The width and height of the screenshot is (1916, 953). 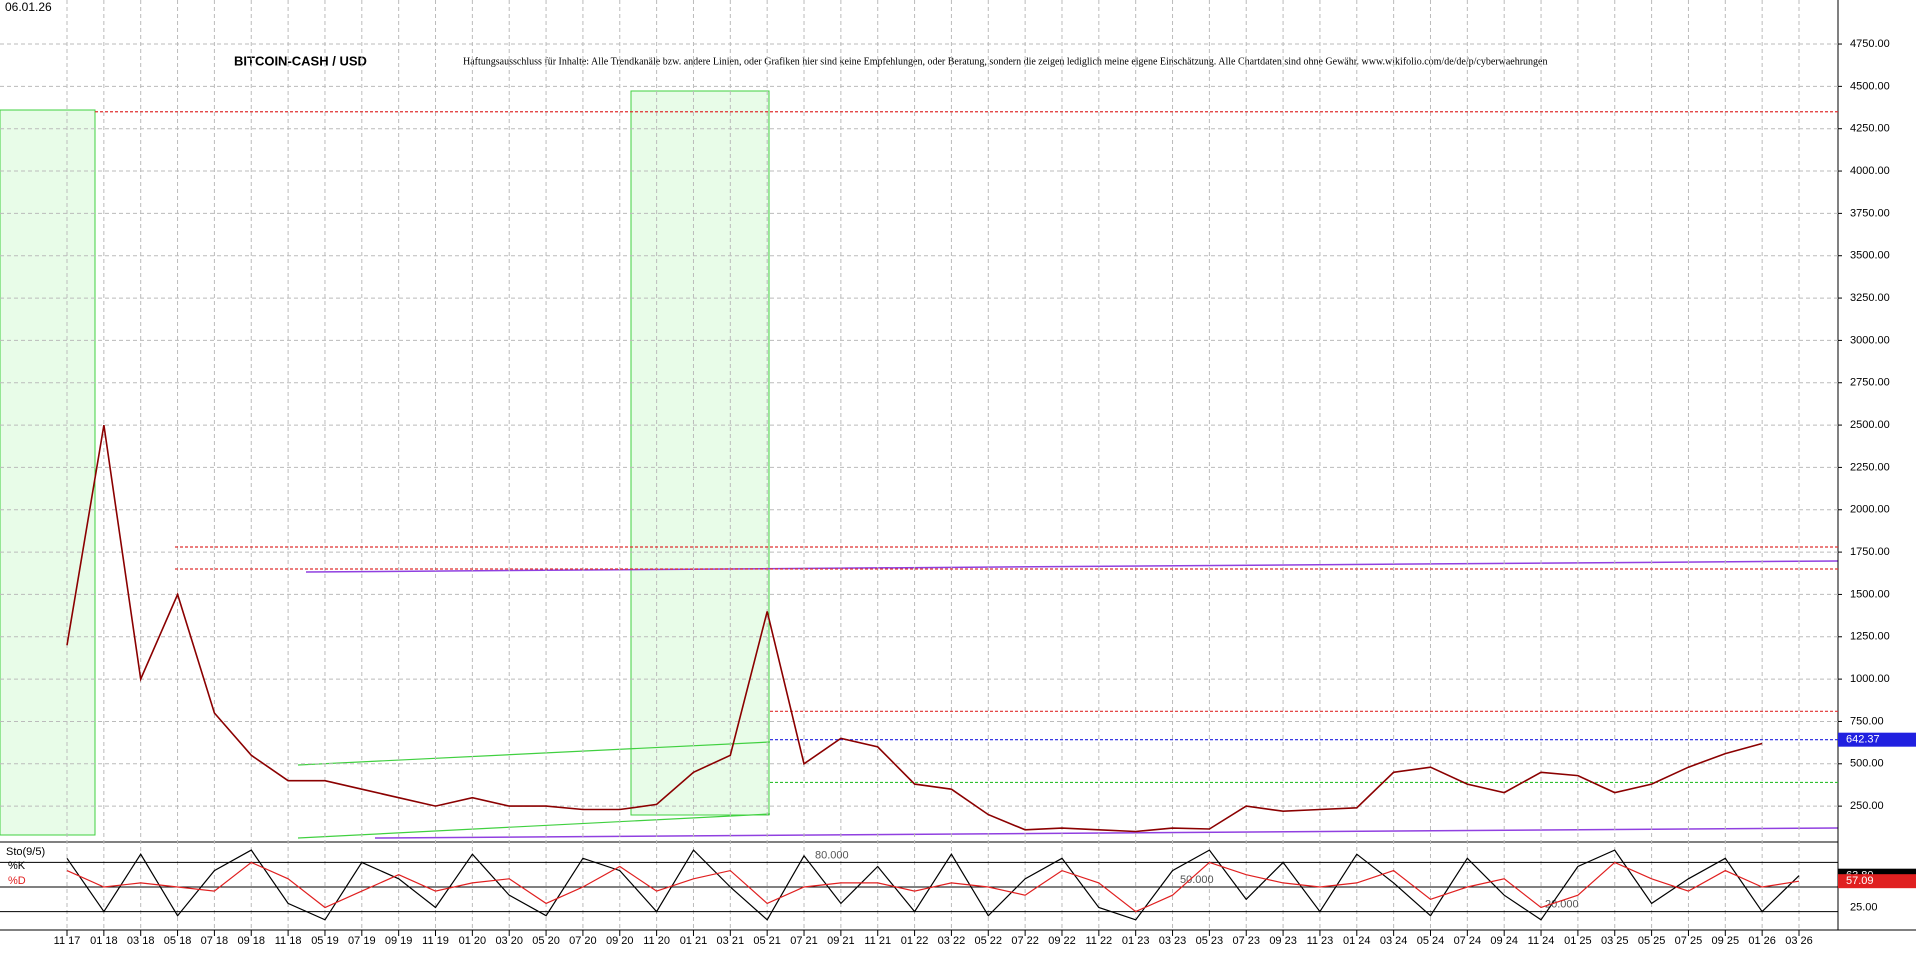 What do you see at coordinates (1870, 171) in the screenshot?
I see `y-tick-label: 4000.00` at bounding box center [1870, 171].